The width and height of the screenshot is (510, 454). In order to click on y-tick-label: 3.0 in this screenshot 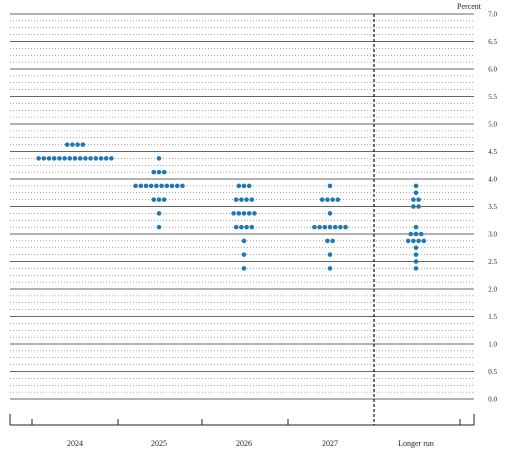, I will do `click(492, 235)`.